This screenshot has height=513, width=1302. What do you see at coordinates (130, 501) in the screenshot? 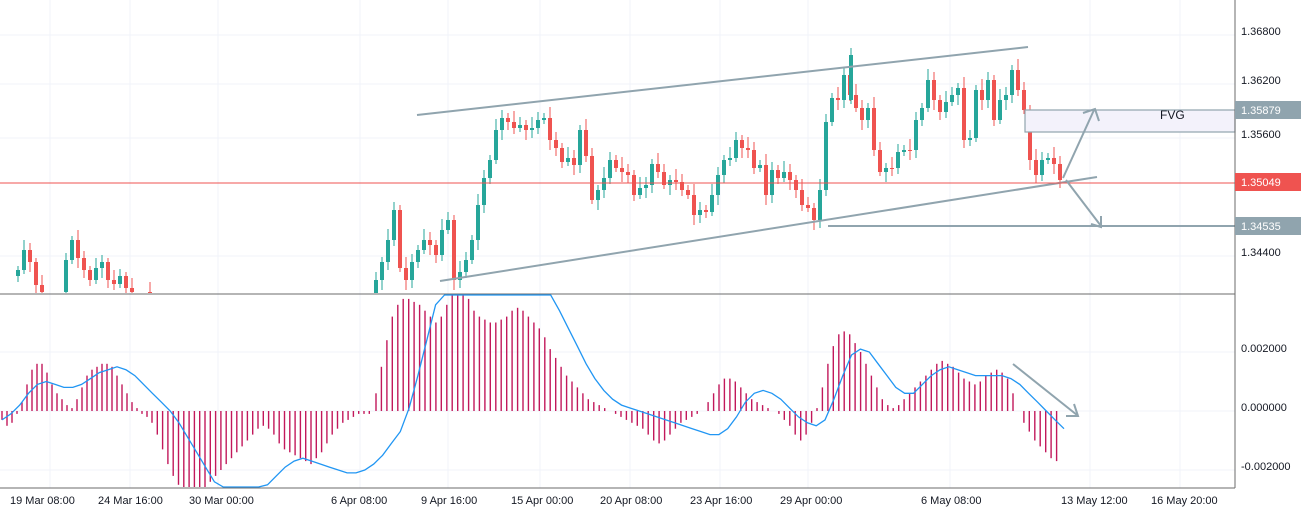
I see `time-tick: 24 Mar 16:00` at bounding box center [130, 501].